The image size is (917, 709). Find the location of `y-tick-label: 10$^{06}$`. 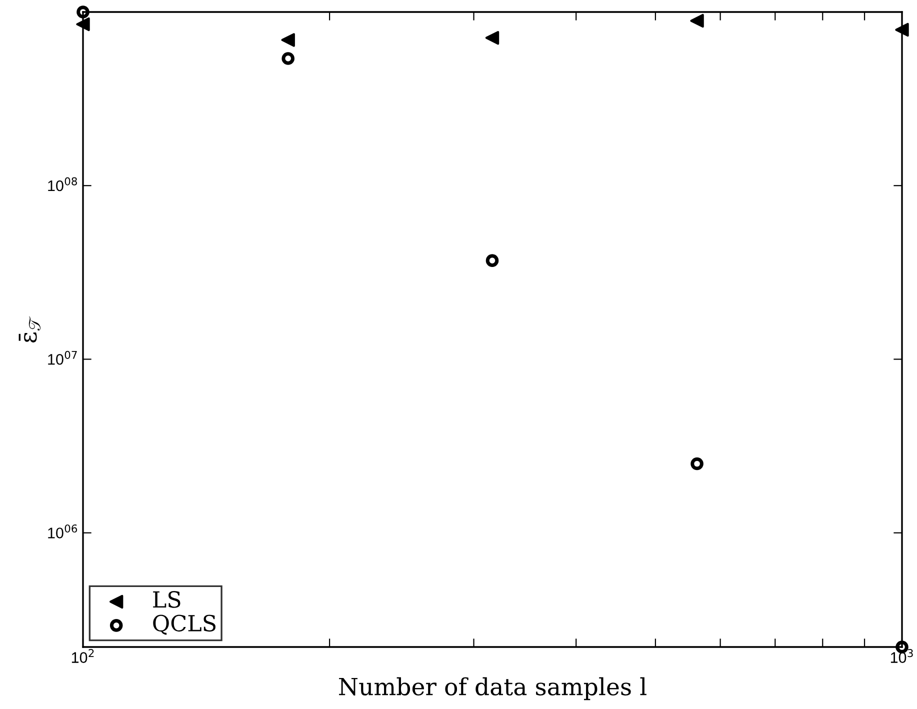

y-tick-label: 10$^{06}$ is located at coordinates (63, 531).